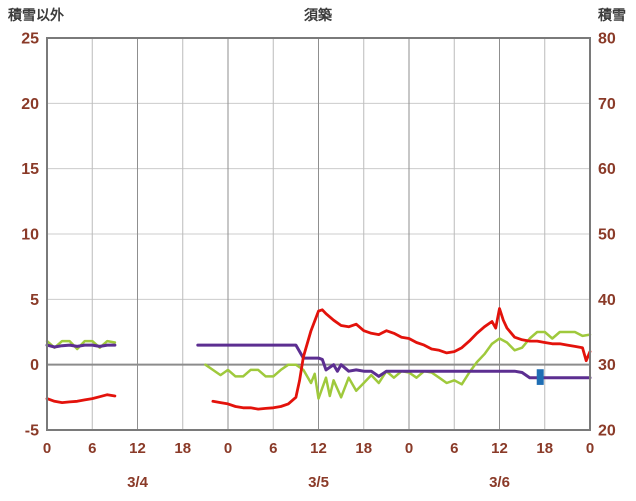 The height and width of the screenshot is (501, 636). I want to click on right-tick-label: 70, so click(607, 104).